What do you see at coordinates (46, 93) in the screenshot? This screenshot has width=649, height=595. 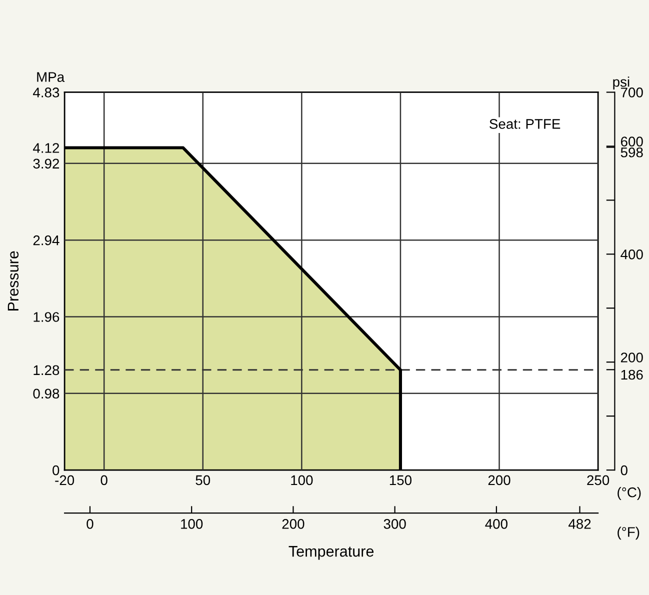 I see `y-tick-label: 4.83` at bounding box center [46, 93].